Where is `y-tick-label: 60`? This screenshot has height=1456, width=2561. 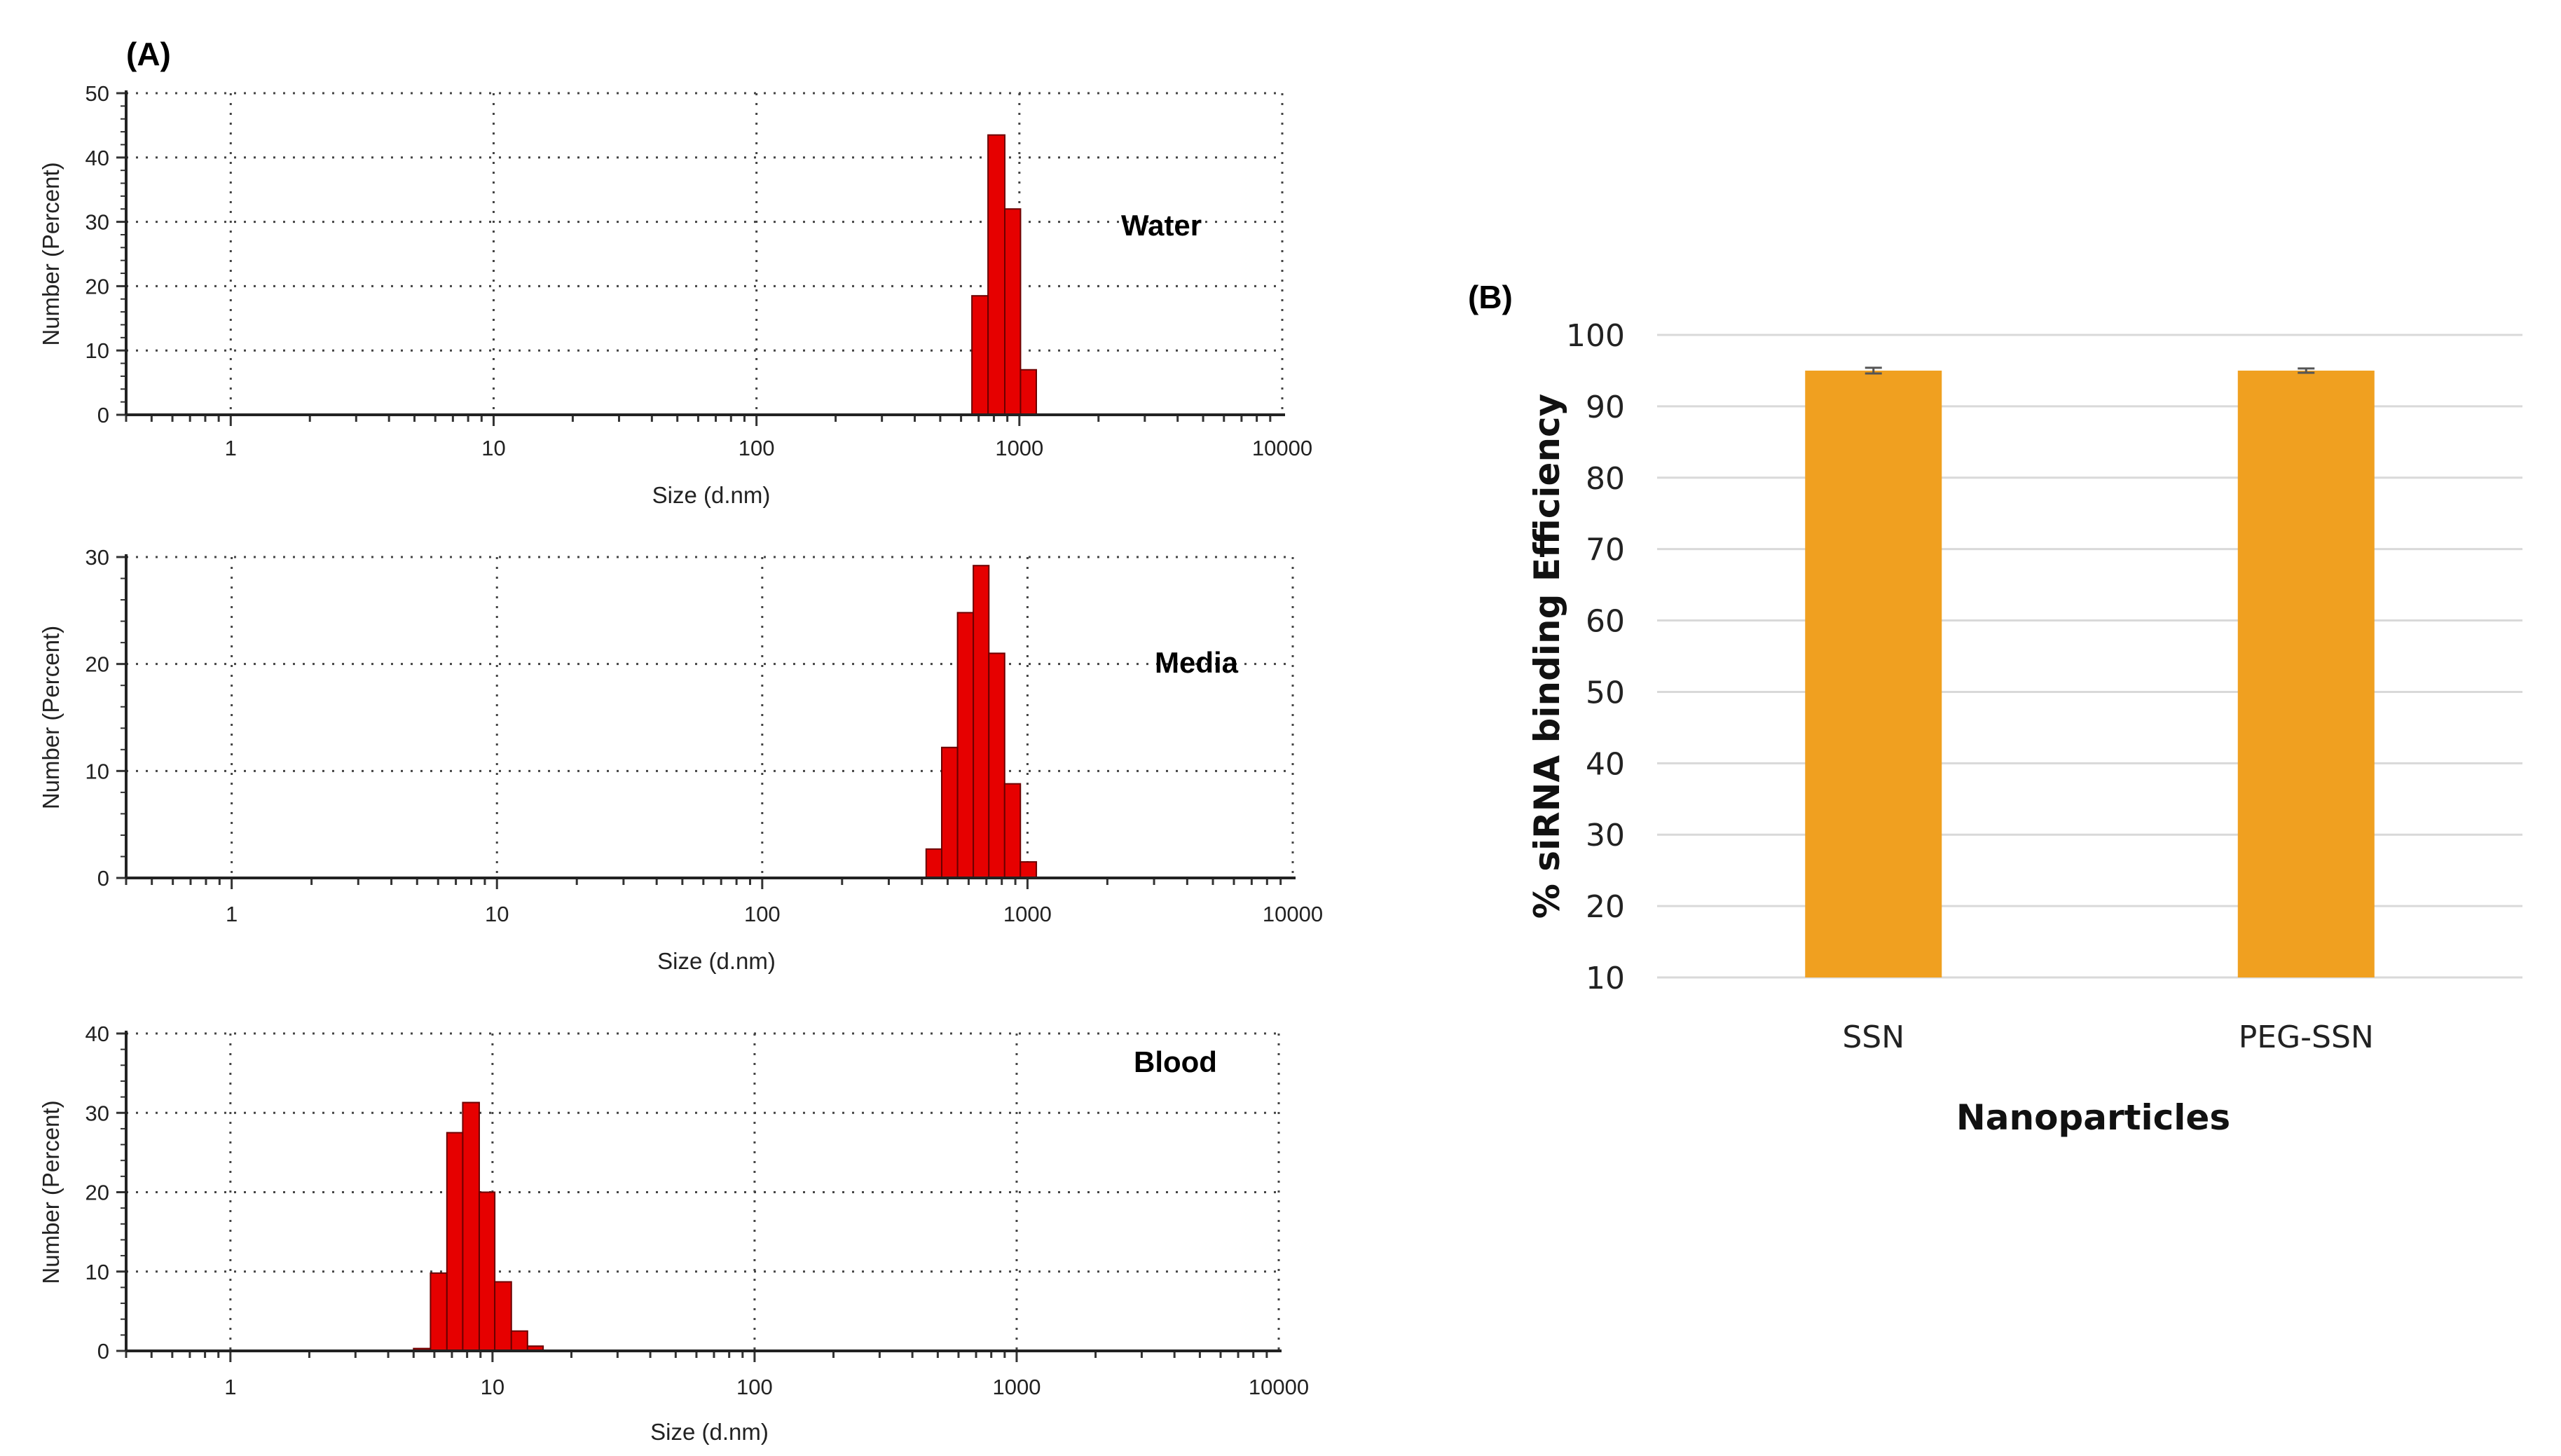 y-tick-label: 60 is located at coordinates (1605, 622).